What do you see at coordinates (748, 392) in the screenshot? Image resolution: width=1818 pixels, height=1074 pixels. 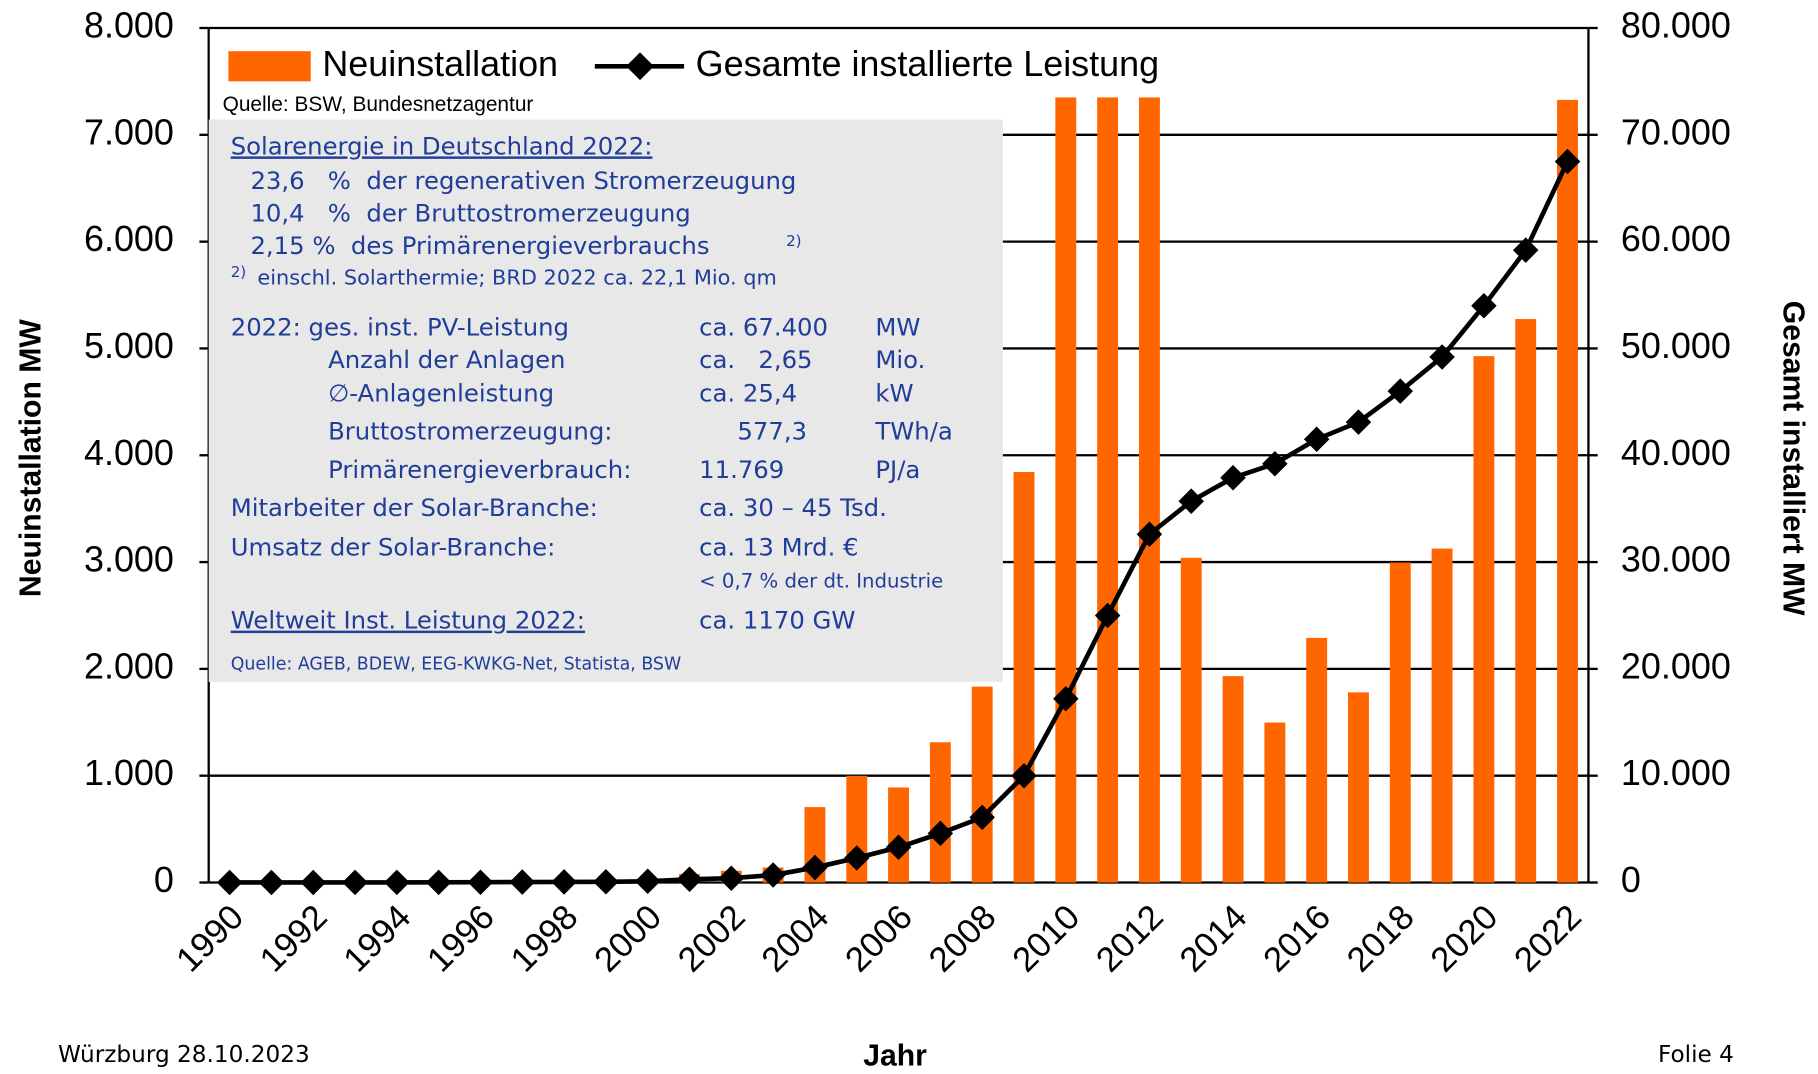 I see `row-value: ca. 25,4` at bounding box center [748, 392].